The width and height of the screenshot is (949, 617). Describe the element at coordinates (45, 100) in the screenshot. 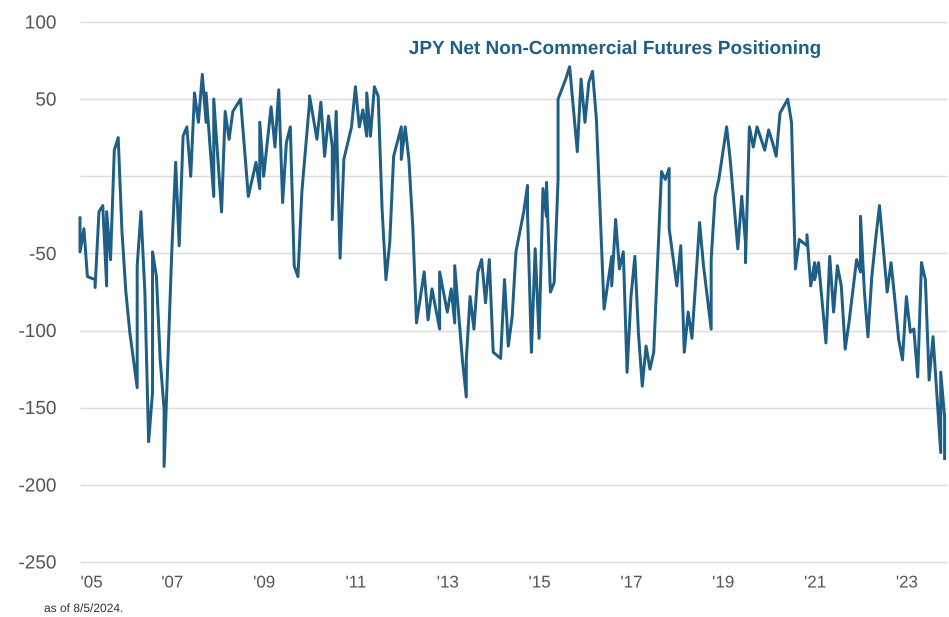

I see `y-tick-label: 50` at that location.